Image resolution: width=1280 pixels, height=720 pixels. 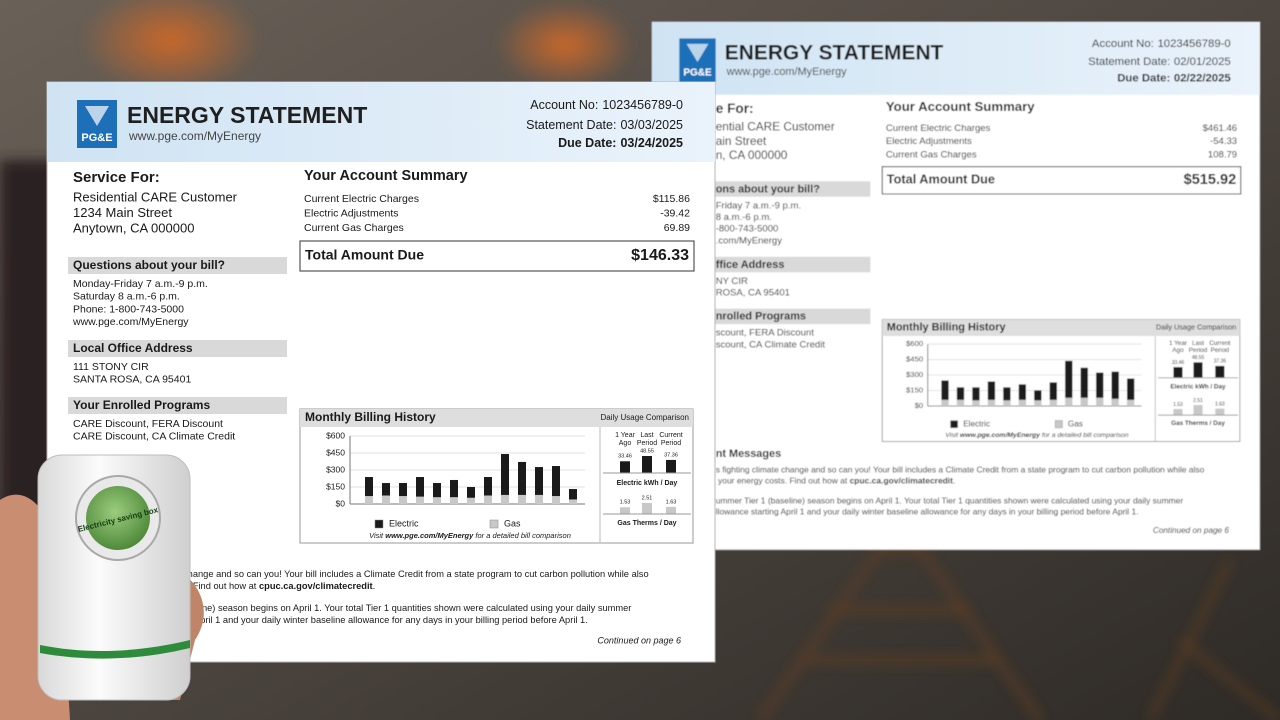 I want to click on messages-heading: nt Messages, so click(x=748, y=454).